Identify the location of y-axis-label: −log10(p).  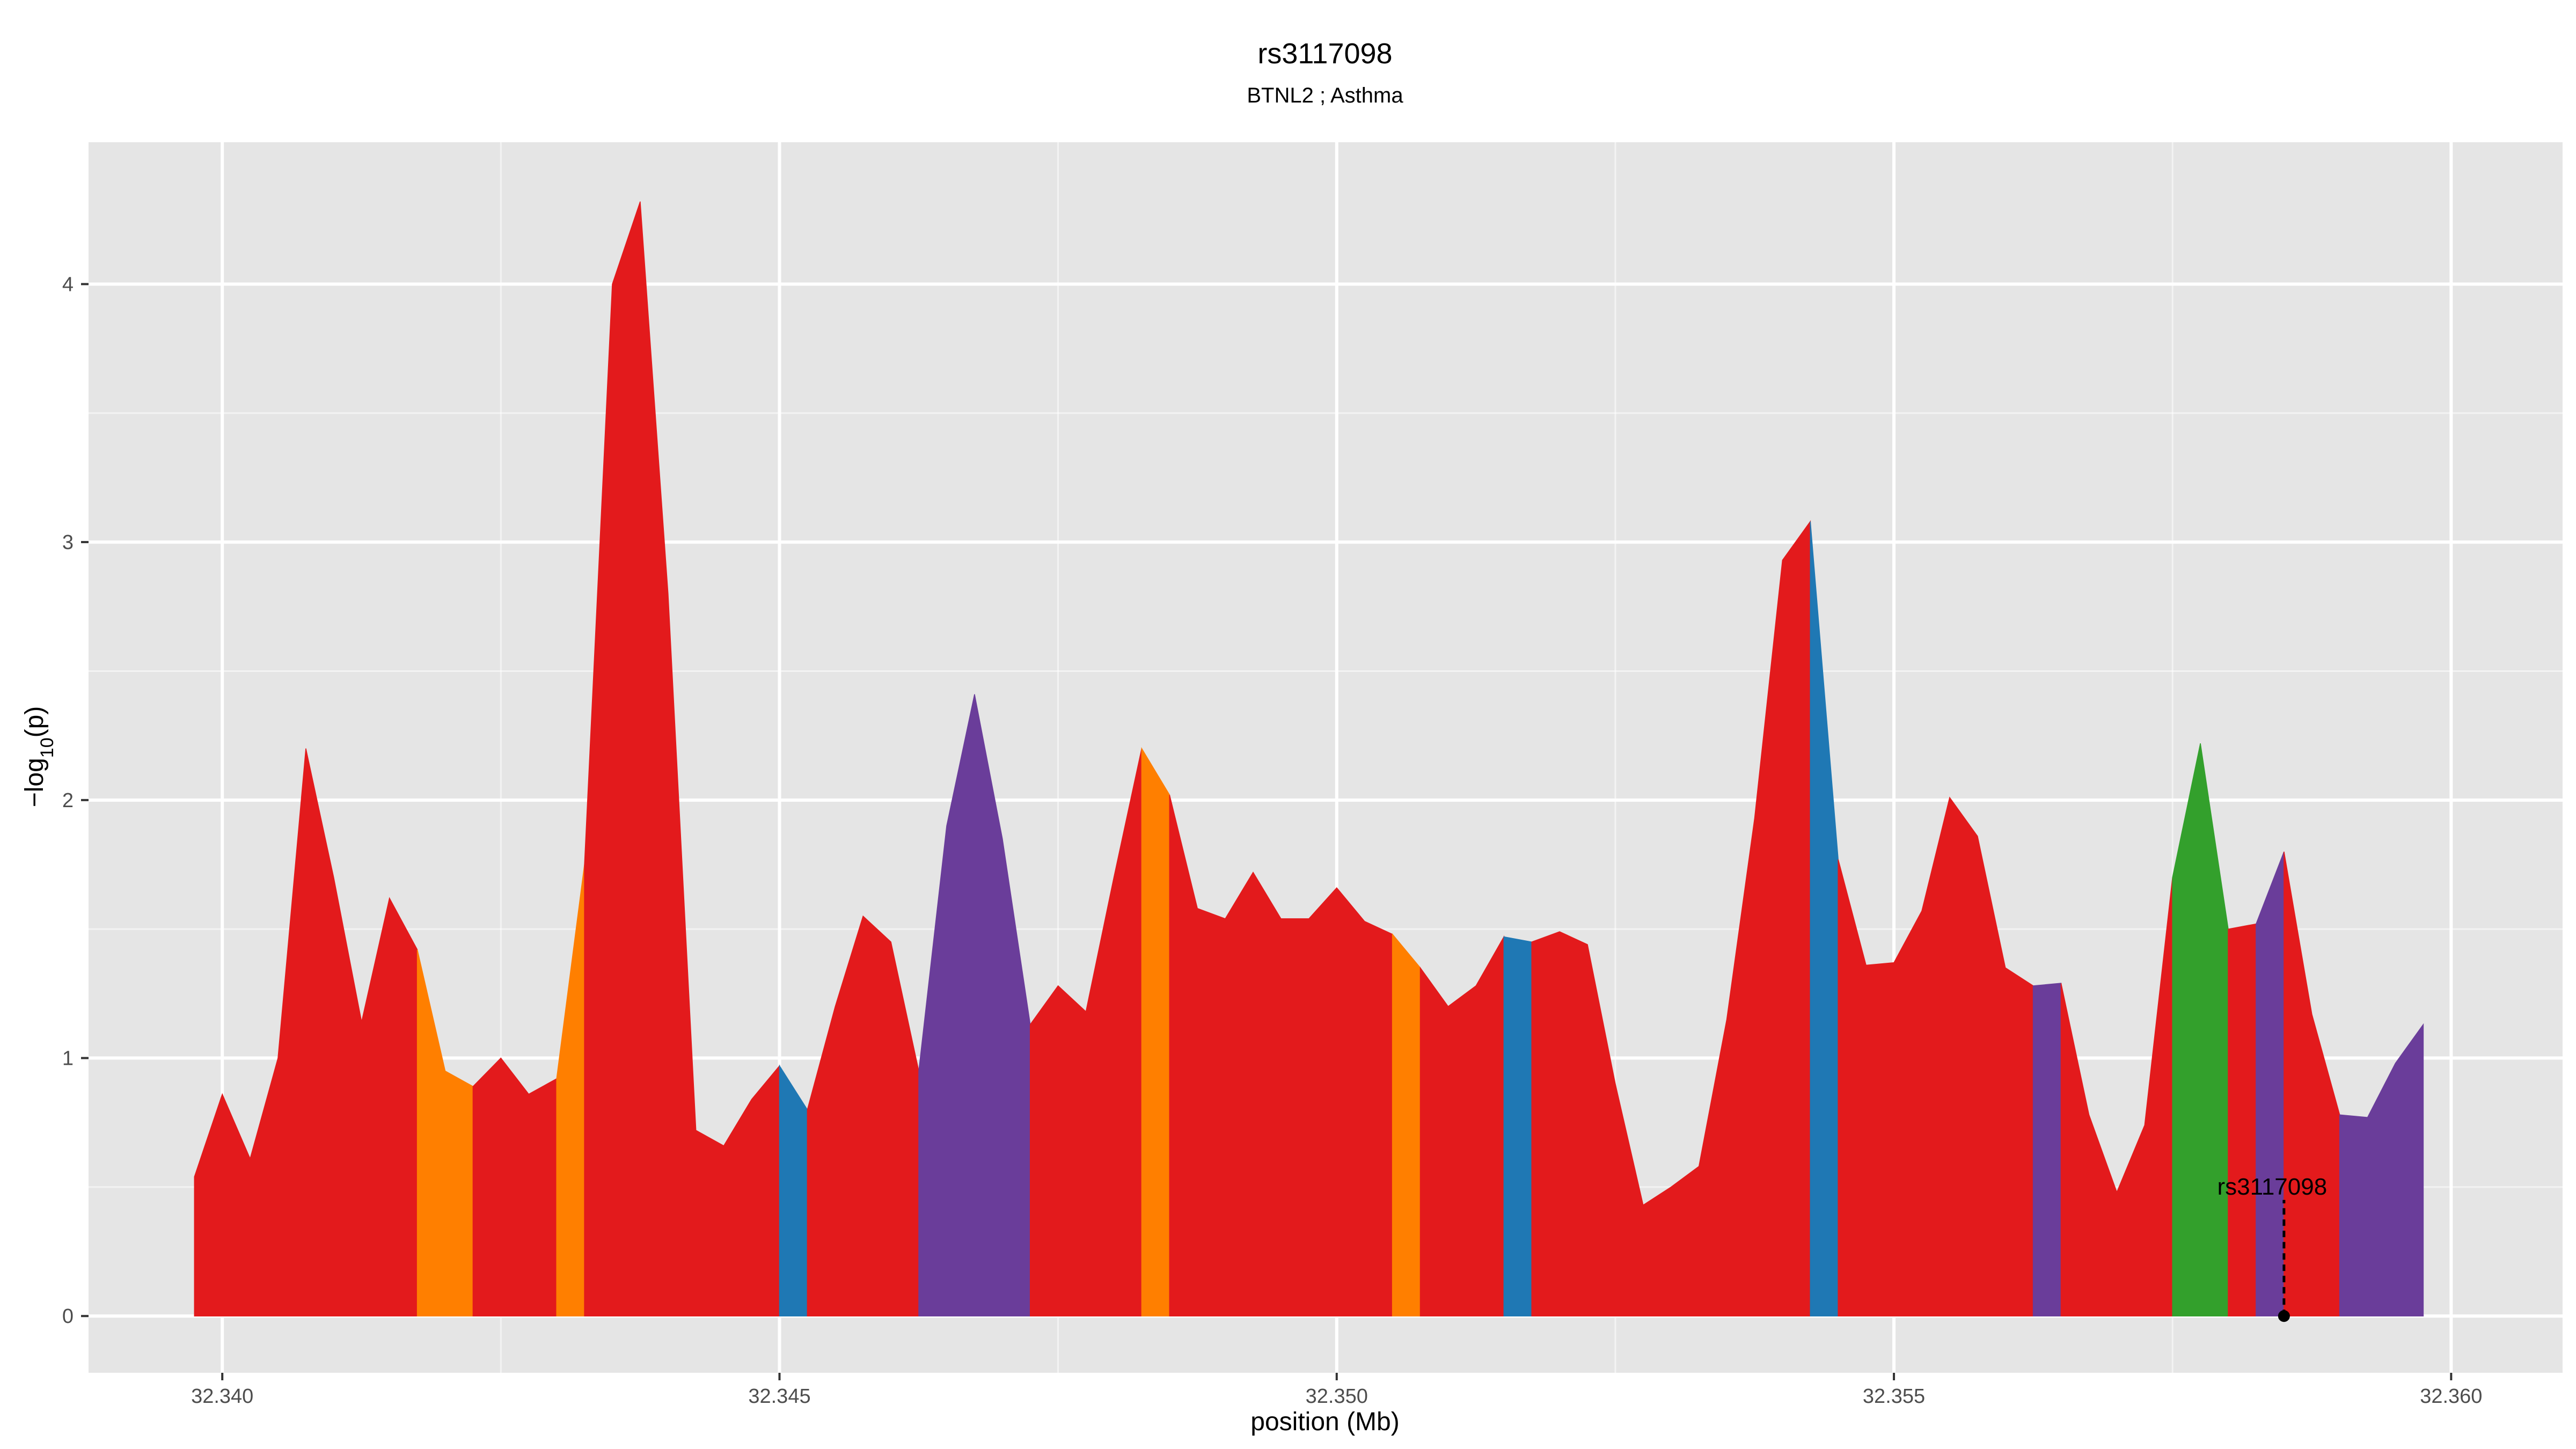
(38, 757).